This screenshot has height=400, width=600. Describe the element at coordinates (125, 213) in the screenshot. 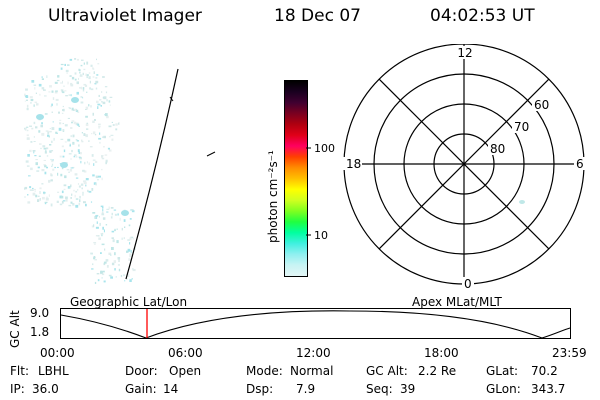

I see `emission-spot` at that location.